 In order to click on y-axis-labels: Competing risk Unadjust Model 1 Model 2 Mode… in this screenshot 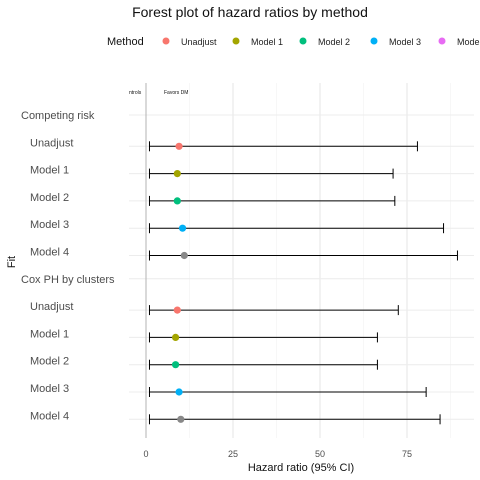, I will do `click(68, 266)`.